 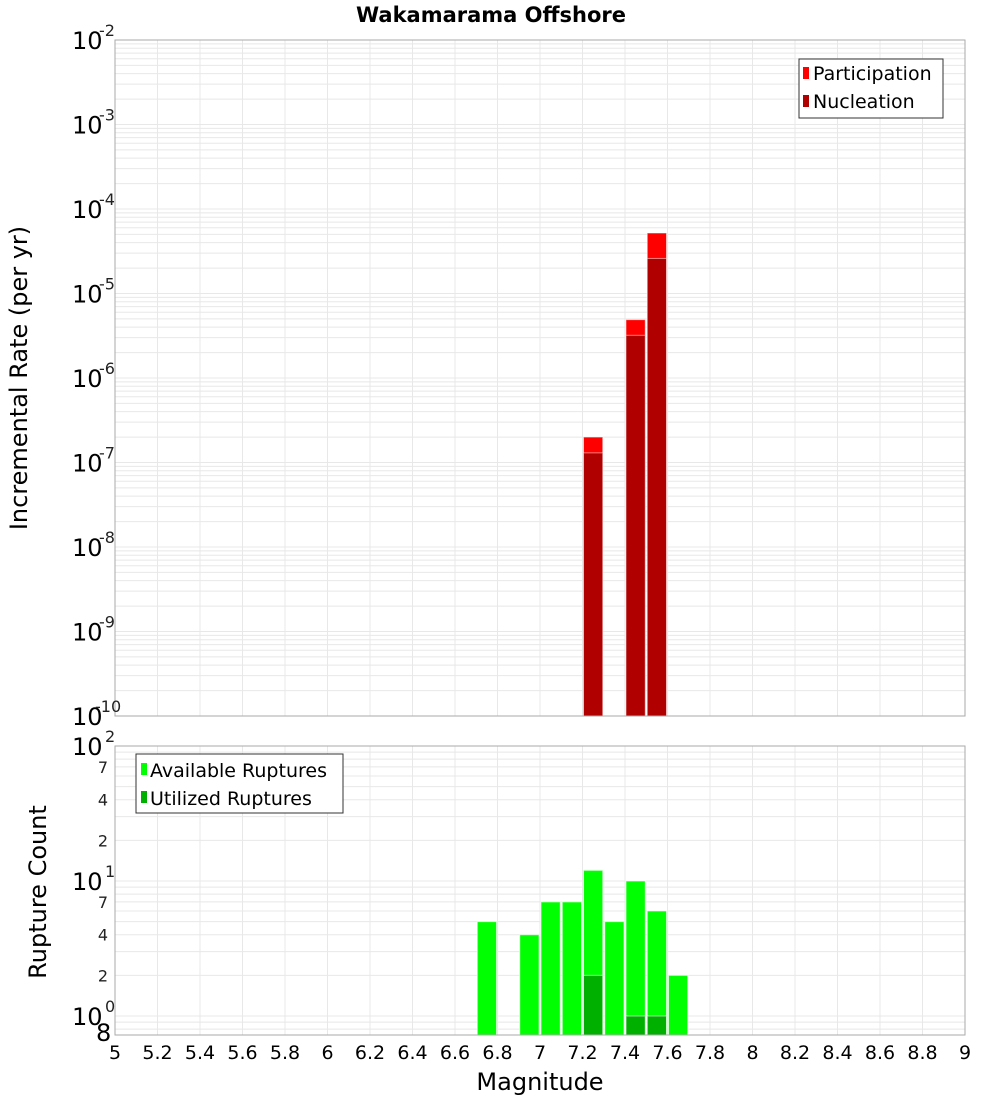 I want to click on x-tick-label: 5.4, so click(x=200, y=1053).